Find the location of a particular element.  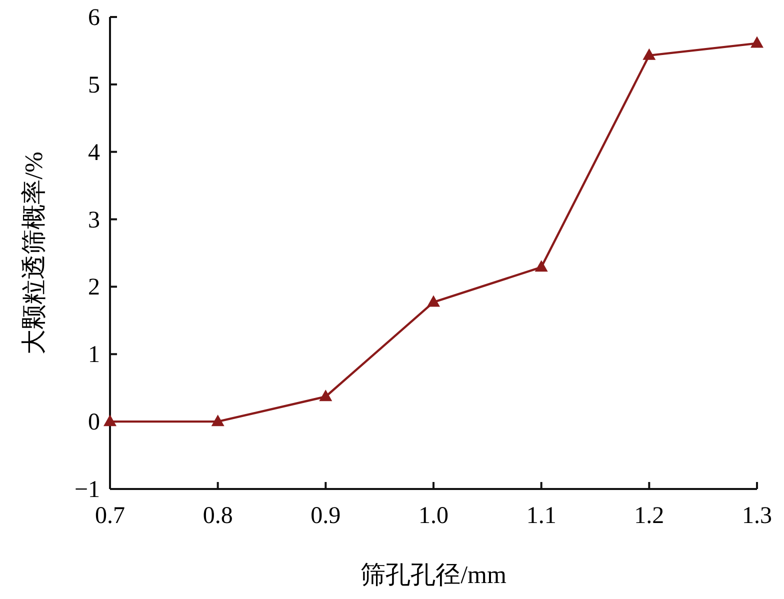

x-axis-title: 筛孔孔径/mm is located at coordinates (433, 575).